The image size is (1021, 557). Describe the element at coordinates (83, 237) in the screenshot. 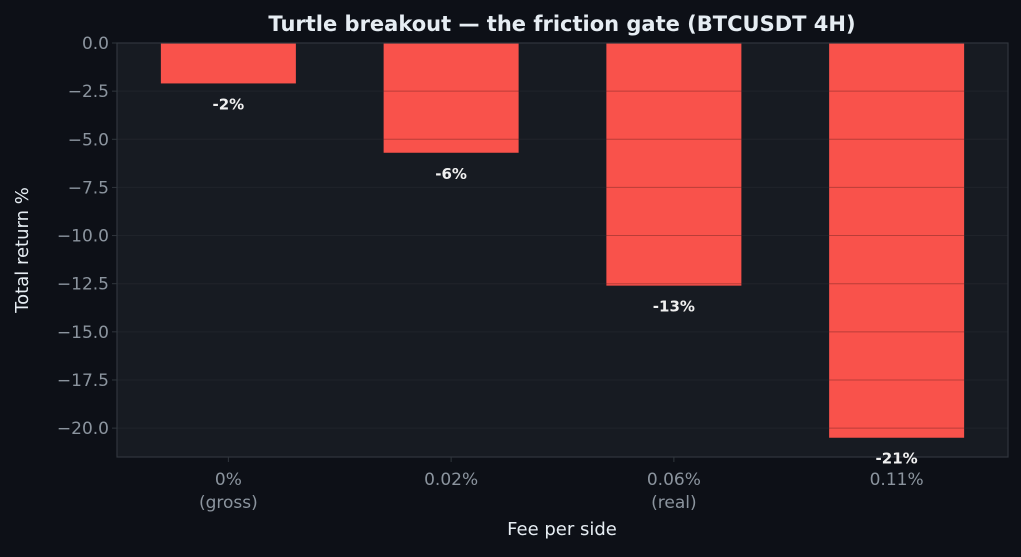

I see `y-tick-label: −10.0` at that location.